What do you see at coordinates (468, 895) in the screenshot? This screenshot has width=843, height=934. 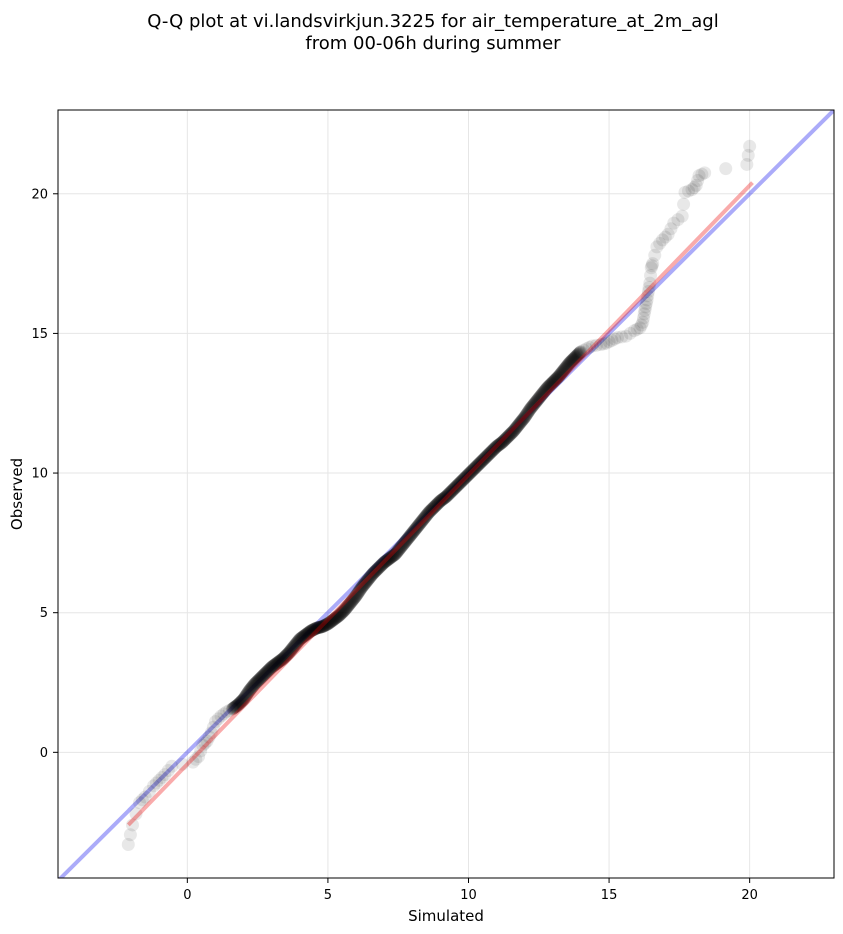 I see `x-tick-label: 10` at bounding box center [468, 895].